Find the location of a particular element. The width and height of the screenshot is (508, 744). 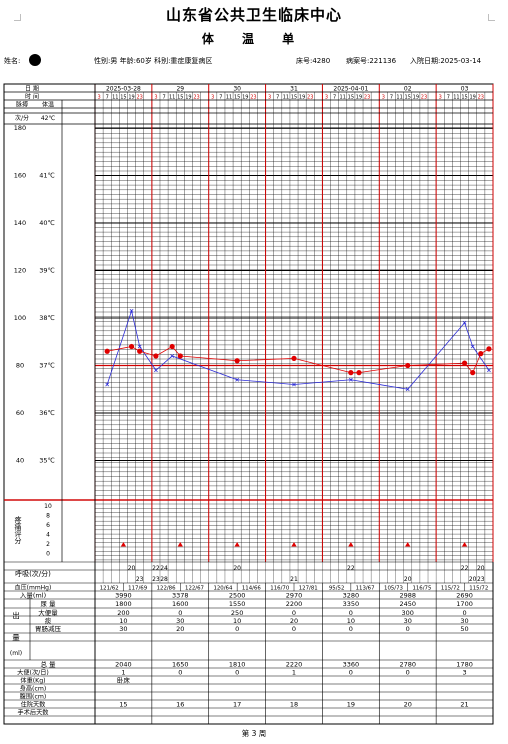

temp-scale-tick: 36℃ is located at coordinates (47, 413).